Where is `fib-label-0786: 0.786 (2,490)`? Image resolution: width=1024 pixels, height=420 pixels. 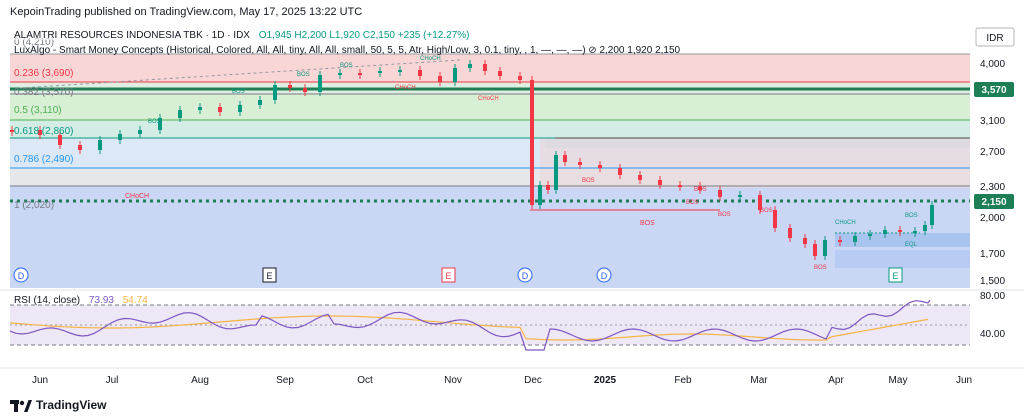 fib-label-0786: 0.786 (2,490) is located at coordinates (44, 159).